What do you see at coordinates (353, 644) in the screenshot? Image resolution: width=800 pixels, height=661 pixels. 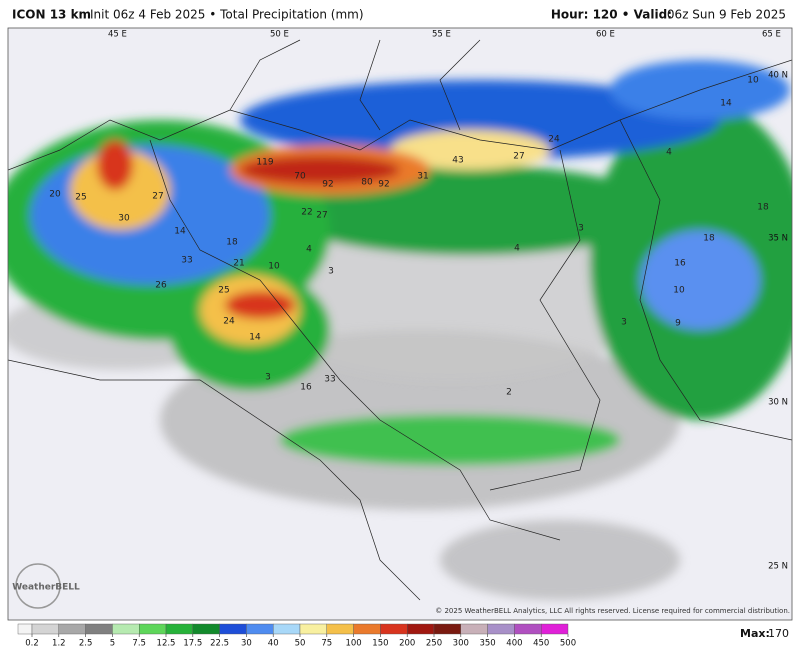 I see `colorbar-label: 100` at bounding box center [353, 644].